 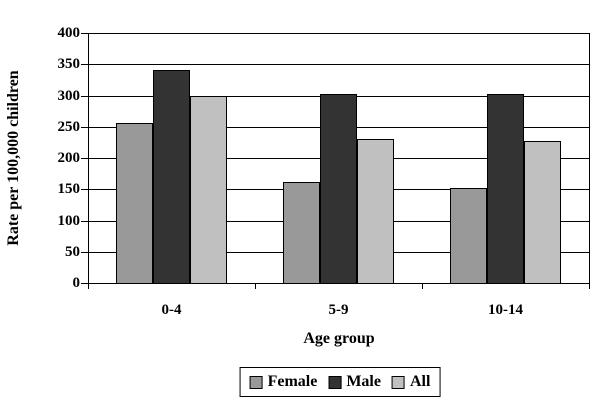 I want to click on y-tick-label-50: 50, so click(x=72, y=251).